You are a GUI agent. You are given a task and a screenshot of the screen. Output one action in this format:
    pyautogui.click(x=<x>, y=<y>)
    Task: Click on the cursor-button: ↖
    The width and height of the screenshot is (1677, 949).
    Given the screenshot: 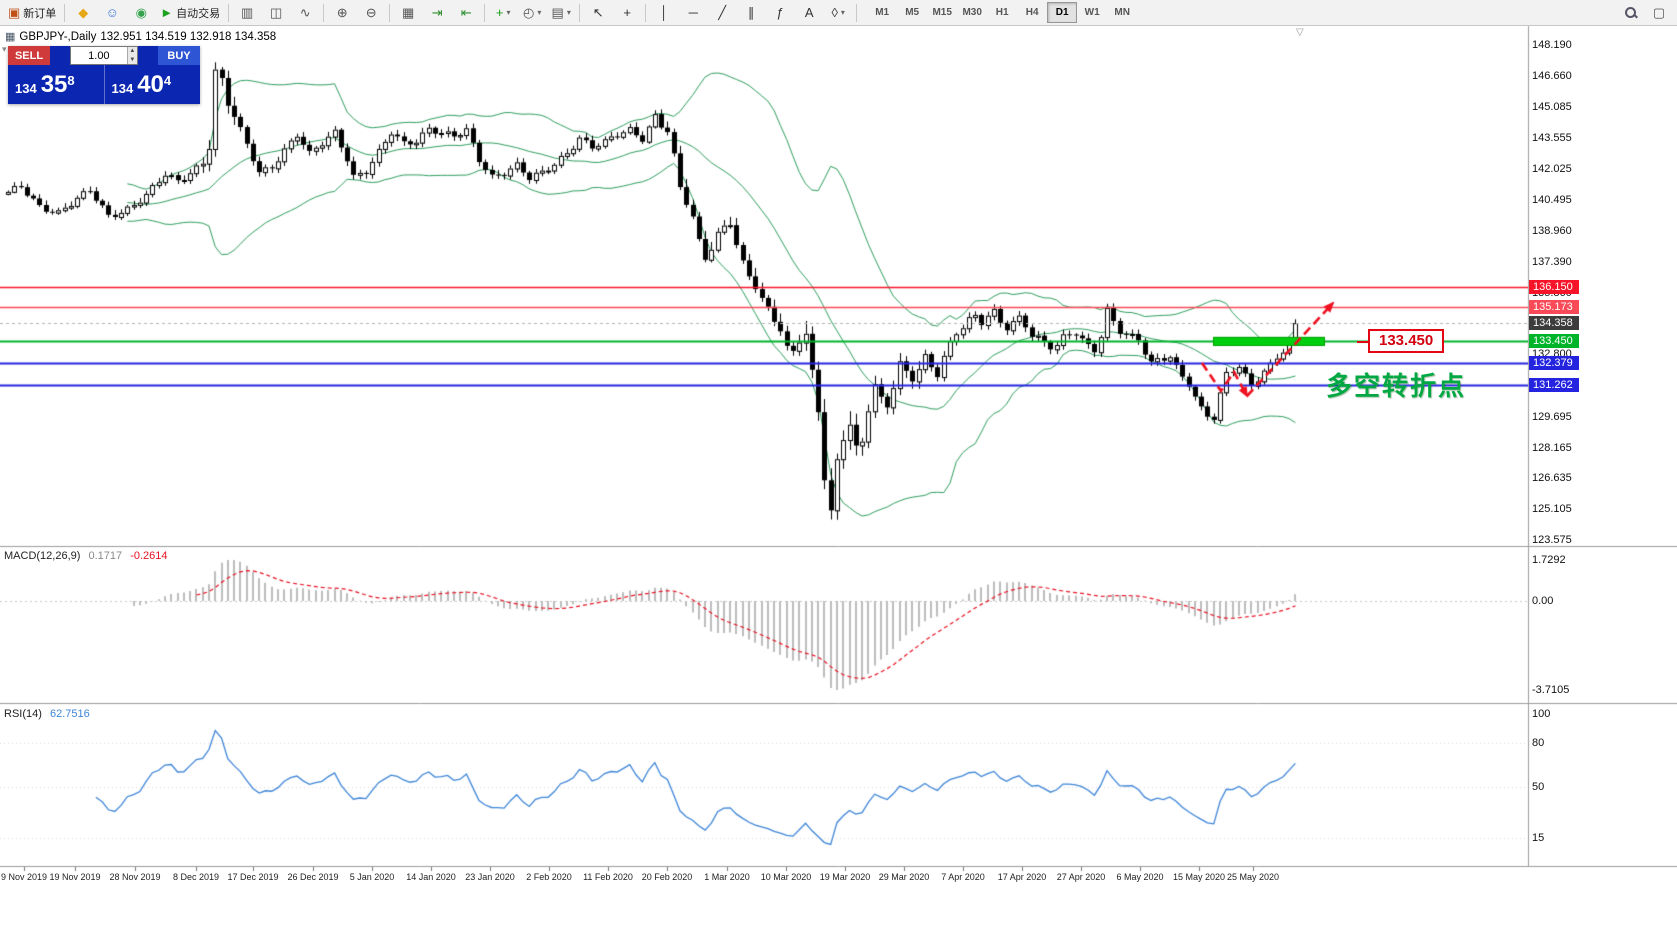 What is the action you would take?
    pyautogui.click(x=598, y=13)
    